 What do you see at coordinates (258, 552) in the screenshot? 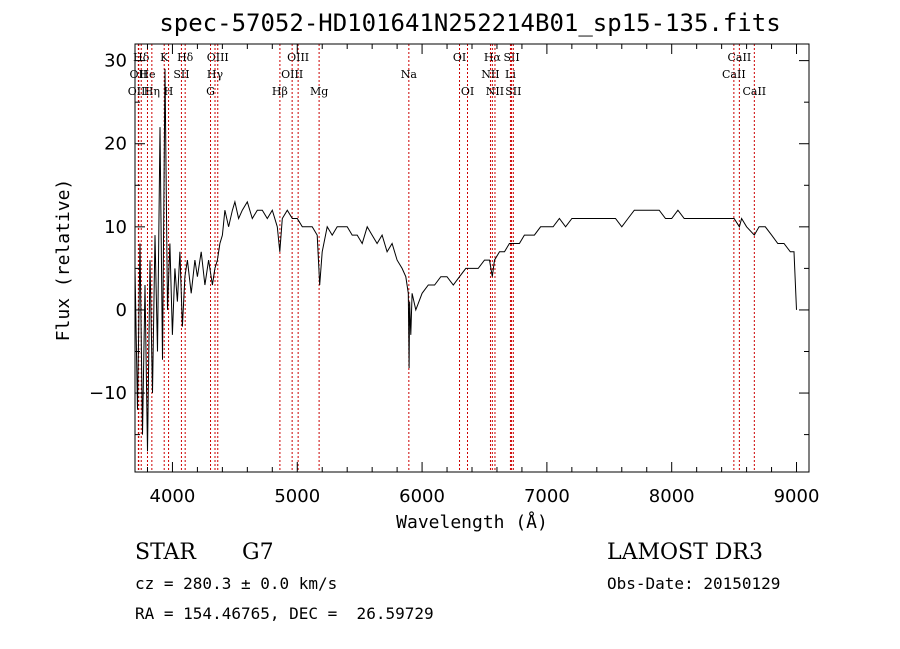
I see `spectral-subclass: G7` at bounding box center [258, 552].